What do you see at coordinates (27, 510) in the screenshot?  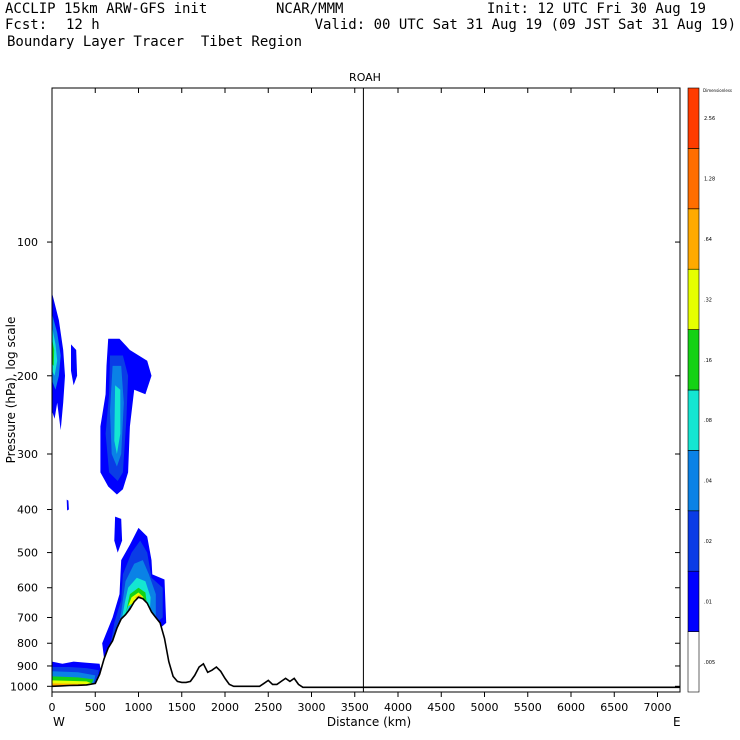 I see `y-tick-label: 400` at bounding box center [27, 510].